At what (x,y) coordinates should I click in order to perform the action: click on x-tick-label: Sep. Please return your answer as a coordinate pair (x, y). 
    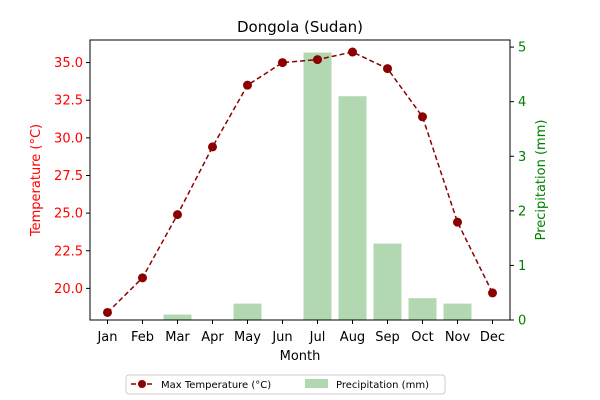
    Looking at the image, I should click on (387, 337).